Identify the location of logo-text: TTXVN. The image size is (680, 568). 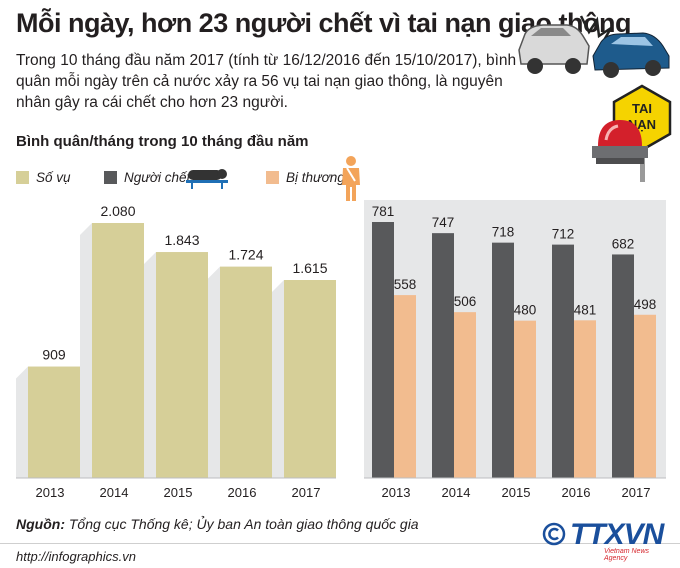
(617, 534).